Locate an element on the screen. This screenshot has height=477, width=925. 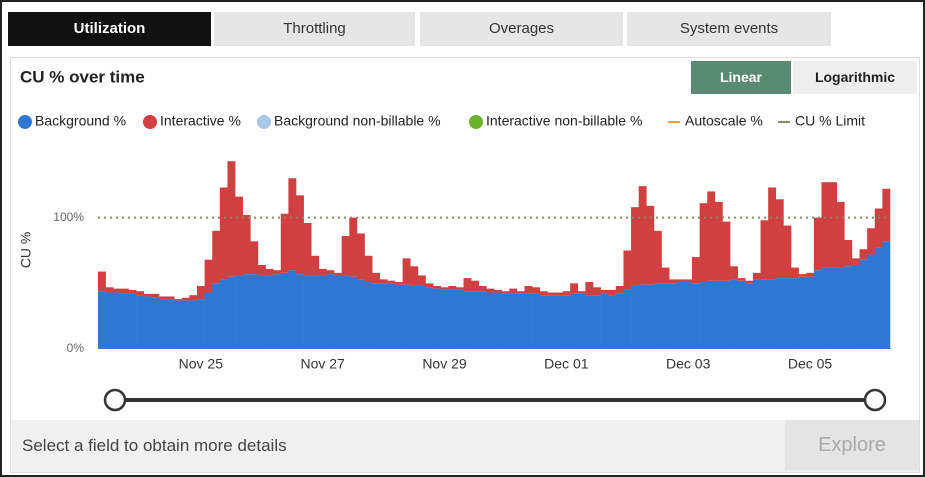
scale-button: Logarithmic is located at coordinates (855, 77).